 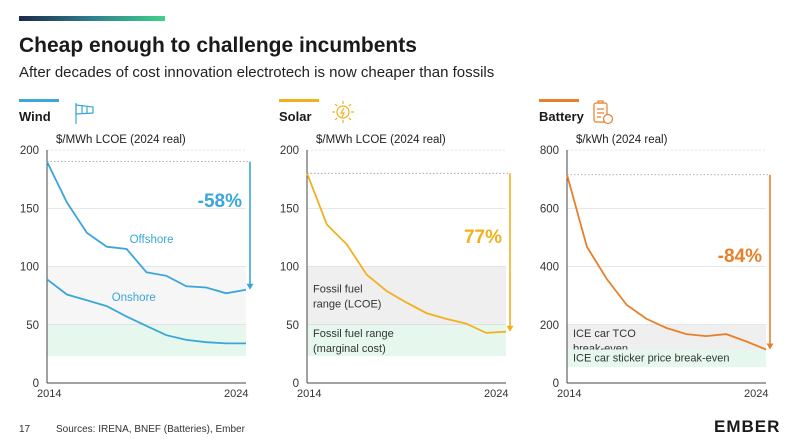 I want to click on icon-battery-lines, so click(x=600, y=113).